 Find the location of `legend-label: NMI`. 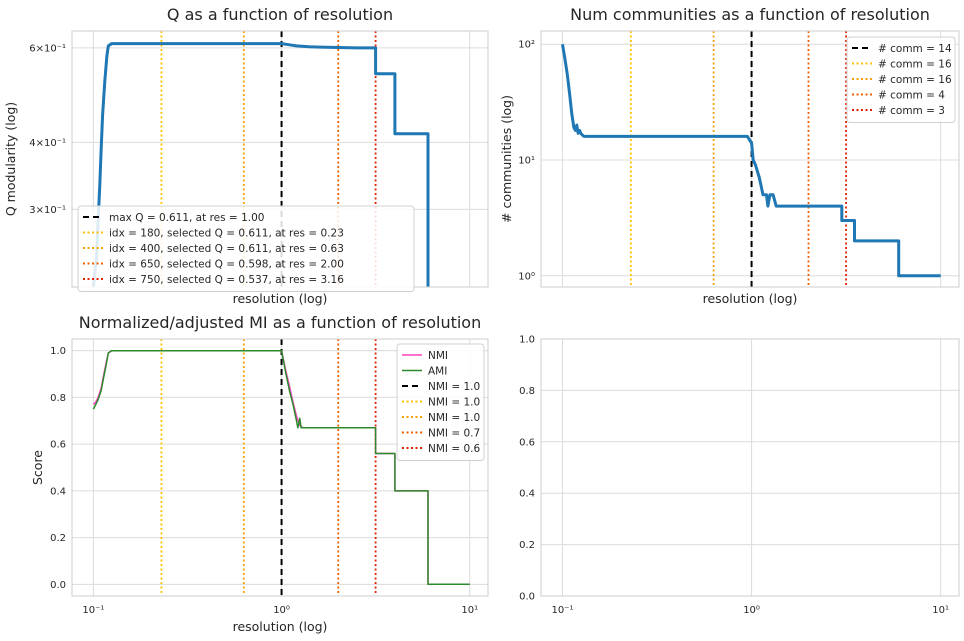

legend-label: NMI is located at coordinates (438, 356).